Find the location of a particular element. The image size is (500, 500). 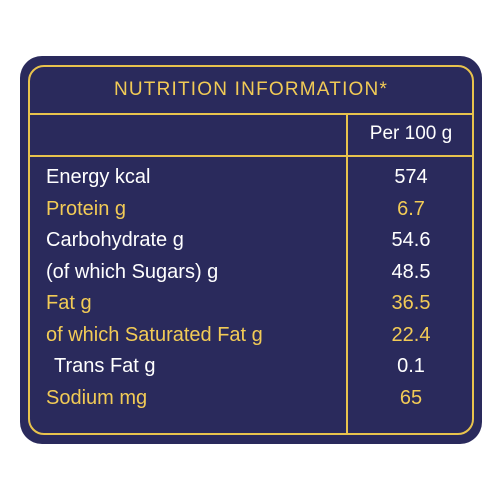

nutrient-row-sodium: Sodium mg 65 is located at coordinates (251, 400).